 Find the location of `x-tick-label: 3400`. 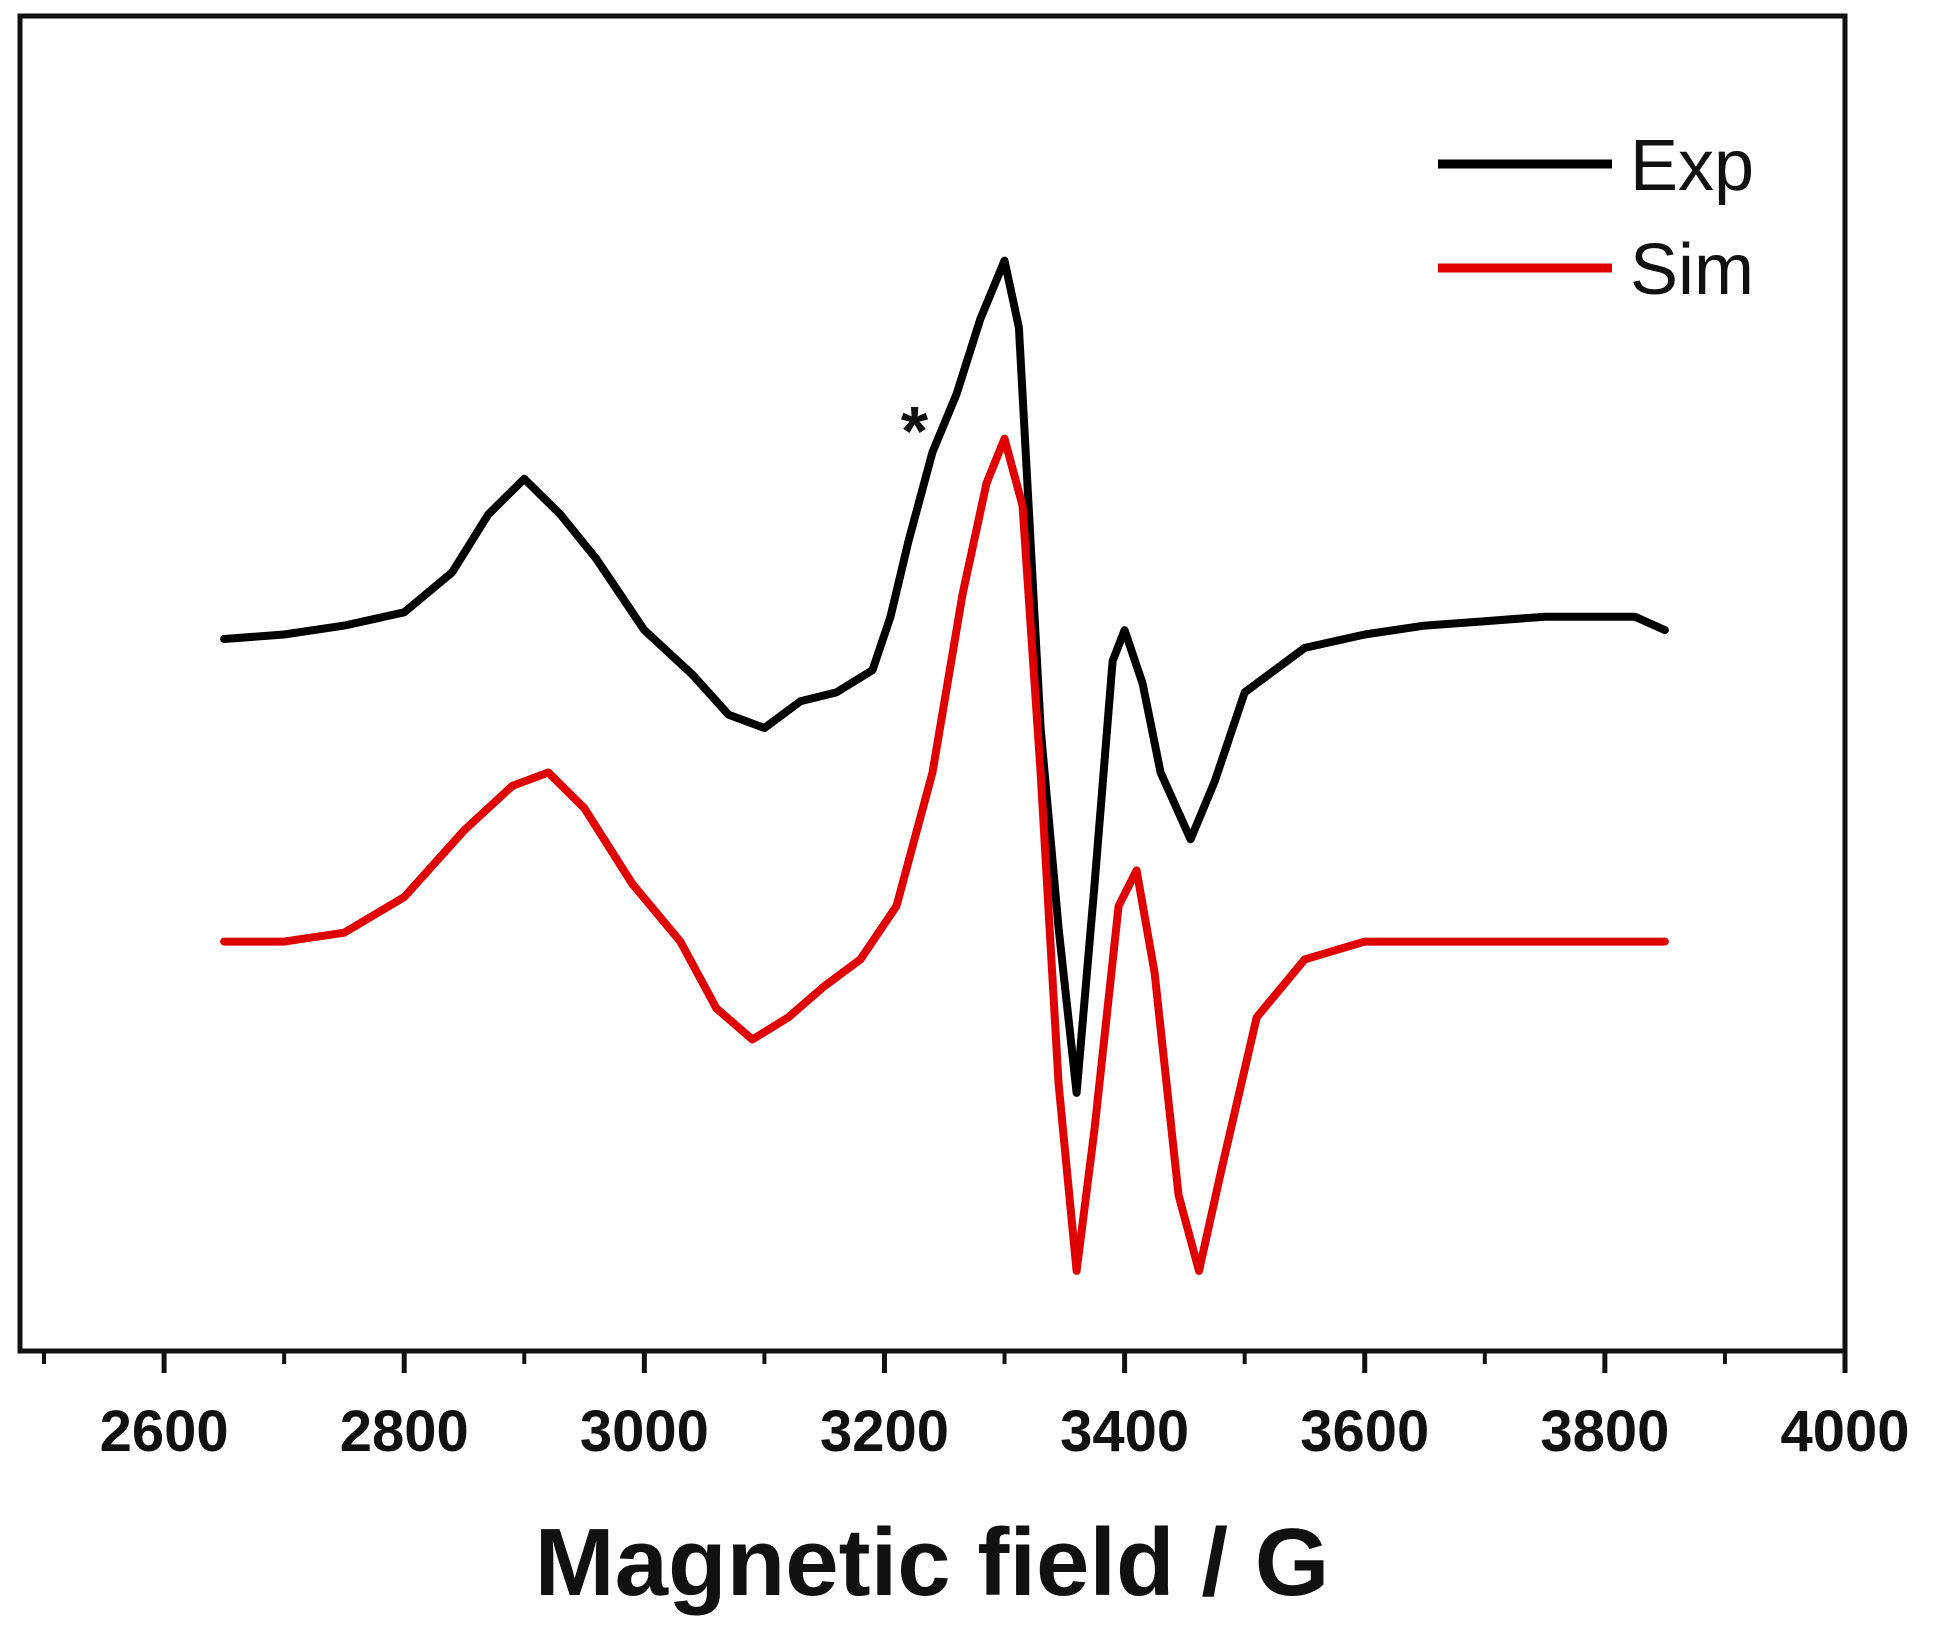

x-tick-label: 3400 is located at coordinates (1124, 1431).